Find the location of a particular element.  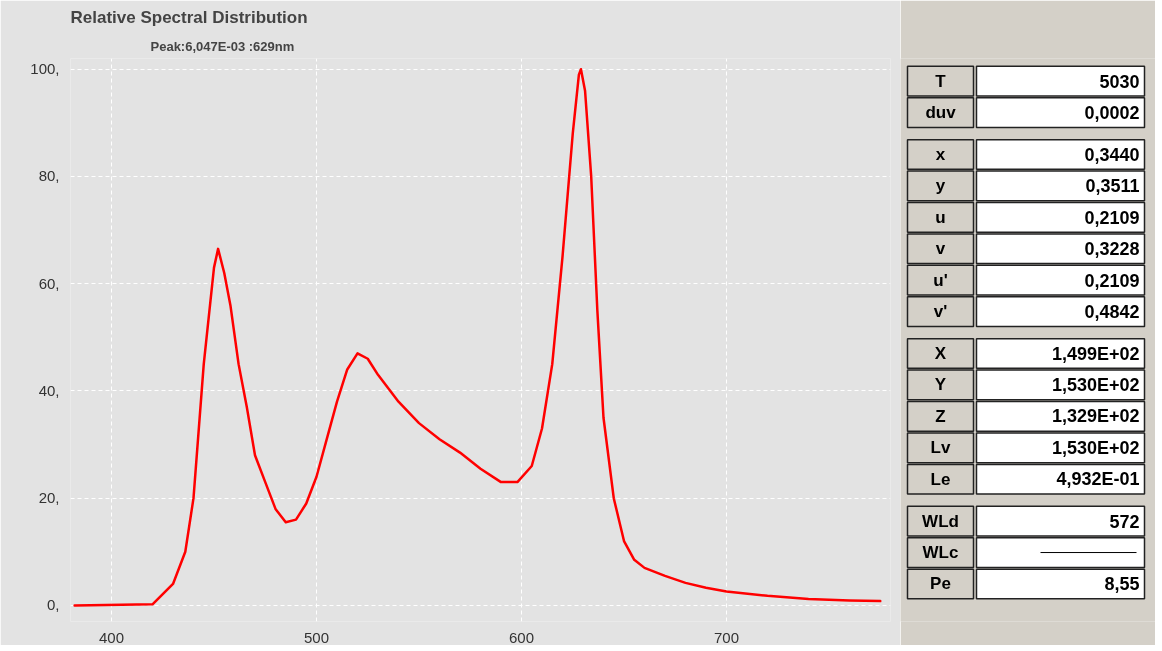

category-label: Z is located at coordinates (940, 416).